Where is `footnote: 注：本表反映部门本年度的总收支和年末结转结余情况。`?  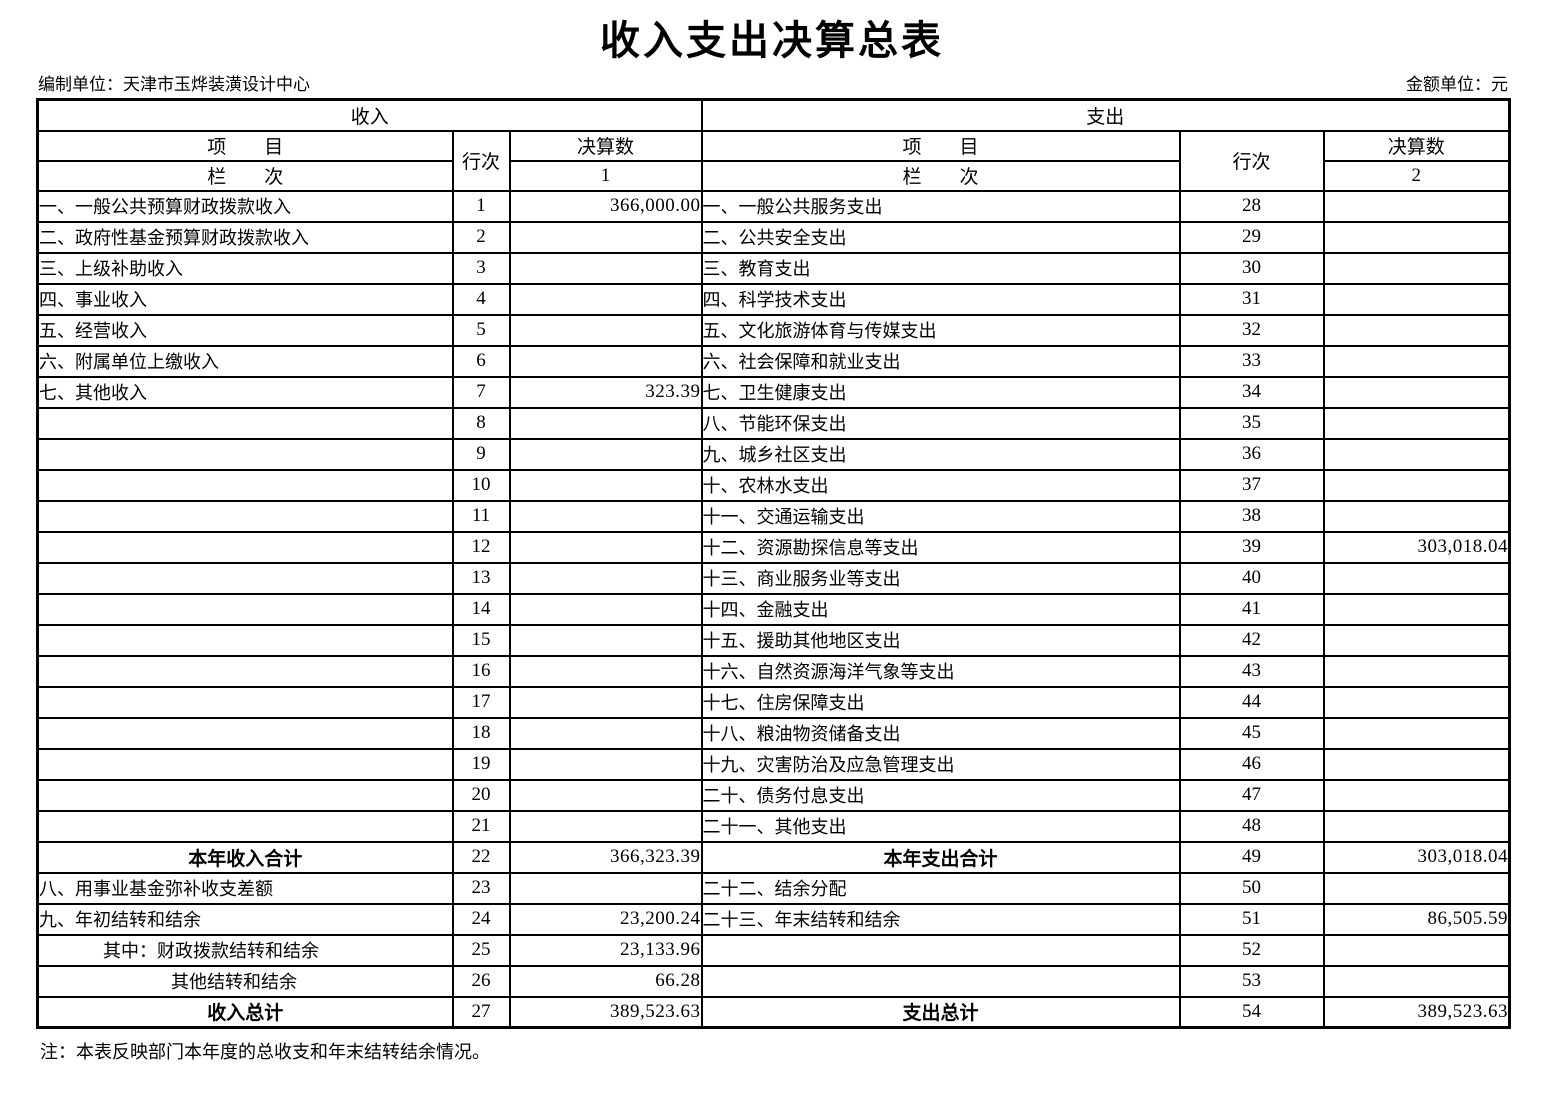 footnote: 注：本表反映部门本年度的总收支和年末结转结余情况。 is located at coordinates (265, 1052).